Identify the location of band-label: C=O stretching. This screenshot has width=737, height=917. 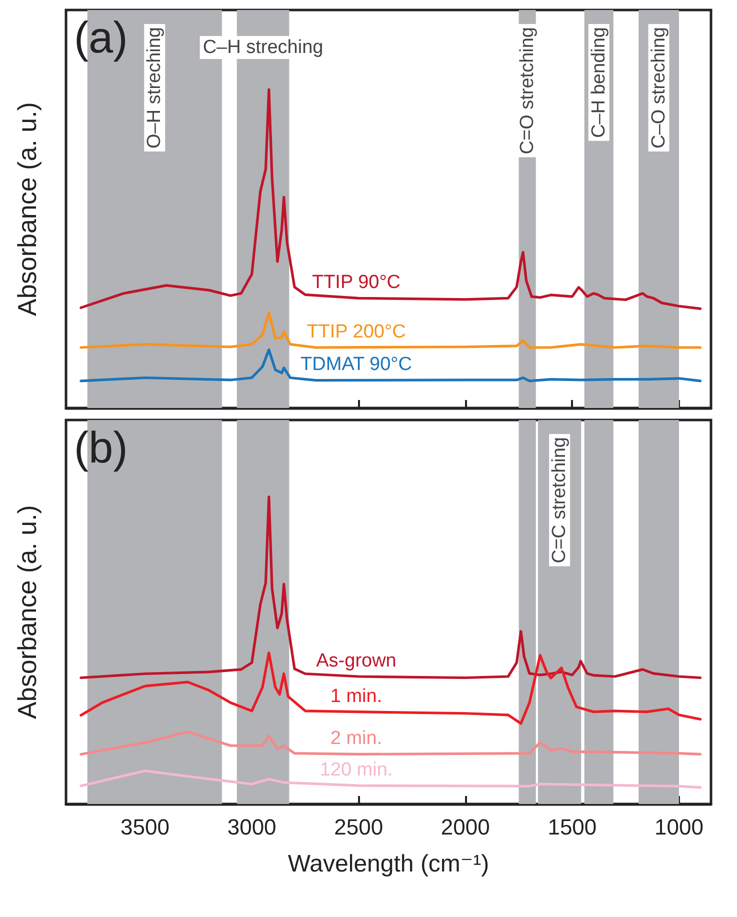
(527, 90).